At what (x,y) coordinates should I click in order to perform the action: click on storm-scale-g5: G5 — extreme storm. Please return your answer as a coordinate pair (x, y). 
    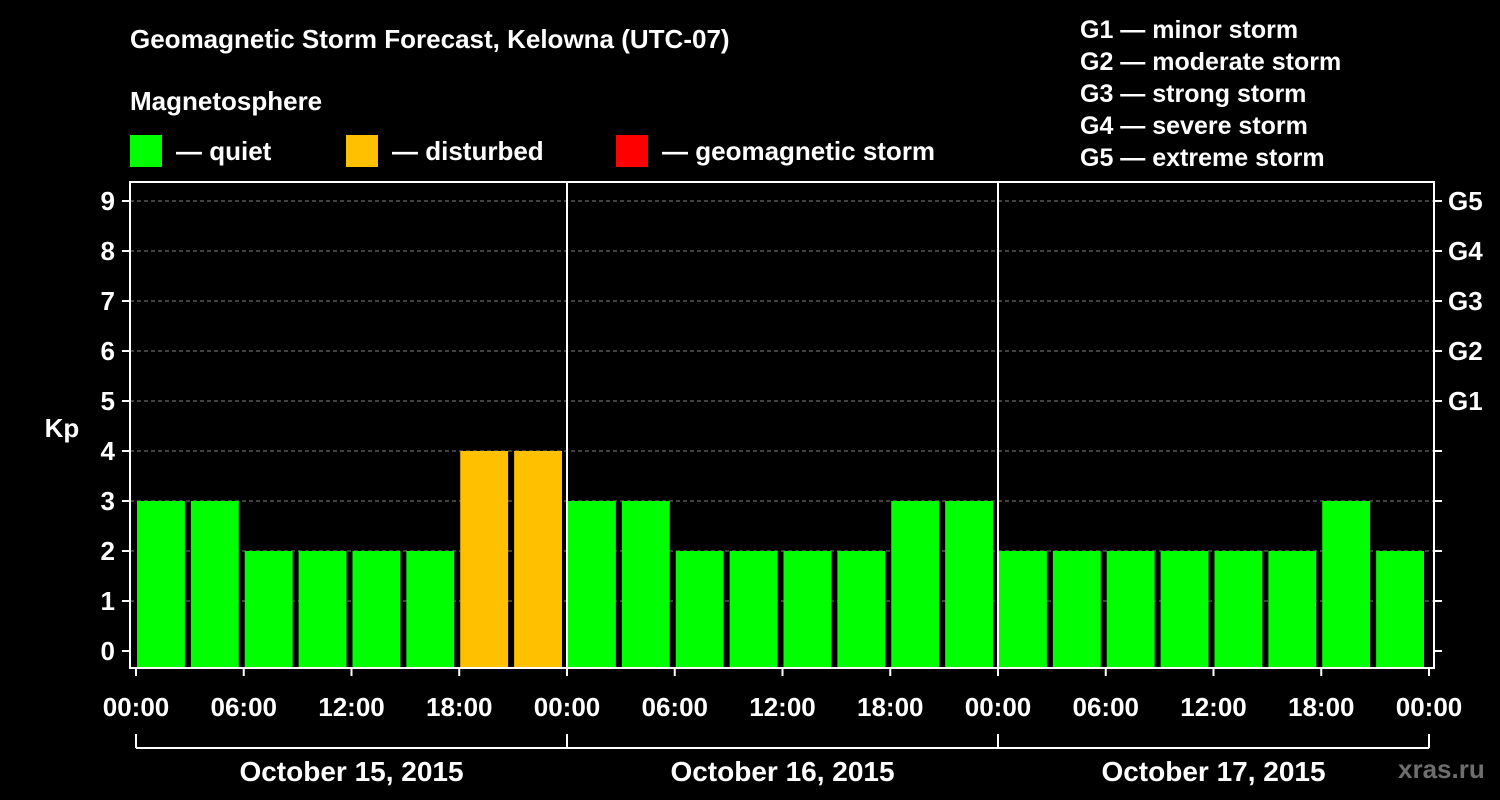
    Looking at the image, I should click on (1202, 158).